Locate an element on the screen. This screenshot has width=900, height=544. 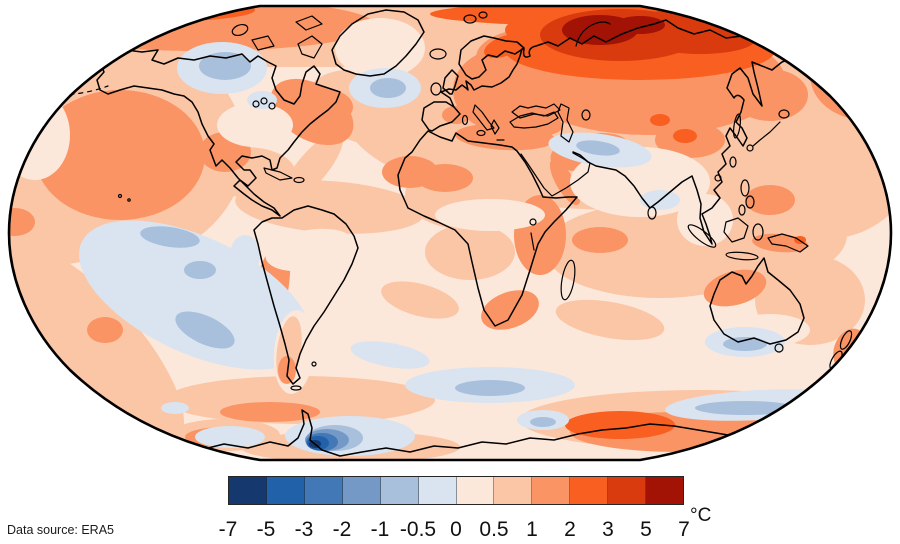
coastline-java is located at coordinates (742, 256).